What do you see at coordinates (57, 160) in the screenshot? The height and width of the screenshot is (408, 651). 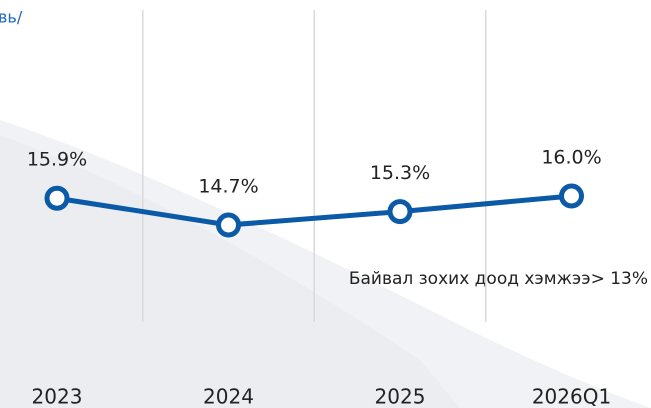 I see `data-label: 15.9%` at bounding box center [57, 160].